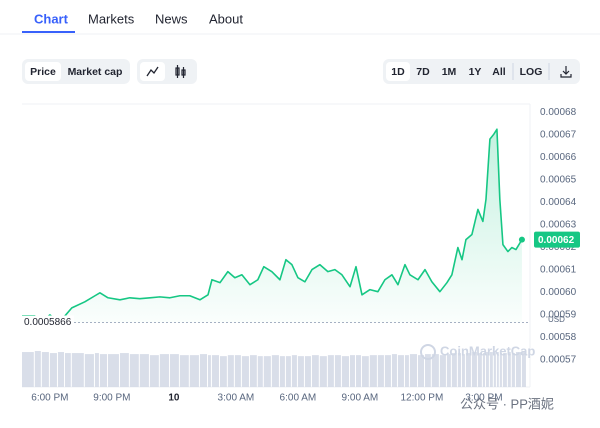 Image resolution: width=600 pixels, height=428 pixels. What do you see at coordinates (558, 179) in the screenshot?
I see `y-tick-label: 0.00065` at bounding box center [558, 179].